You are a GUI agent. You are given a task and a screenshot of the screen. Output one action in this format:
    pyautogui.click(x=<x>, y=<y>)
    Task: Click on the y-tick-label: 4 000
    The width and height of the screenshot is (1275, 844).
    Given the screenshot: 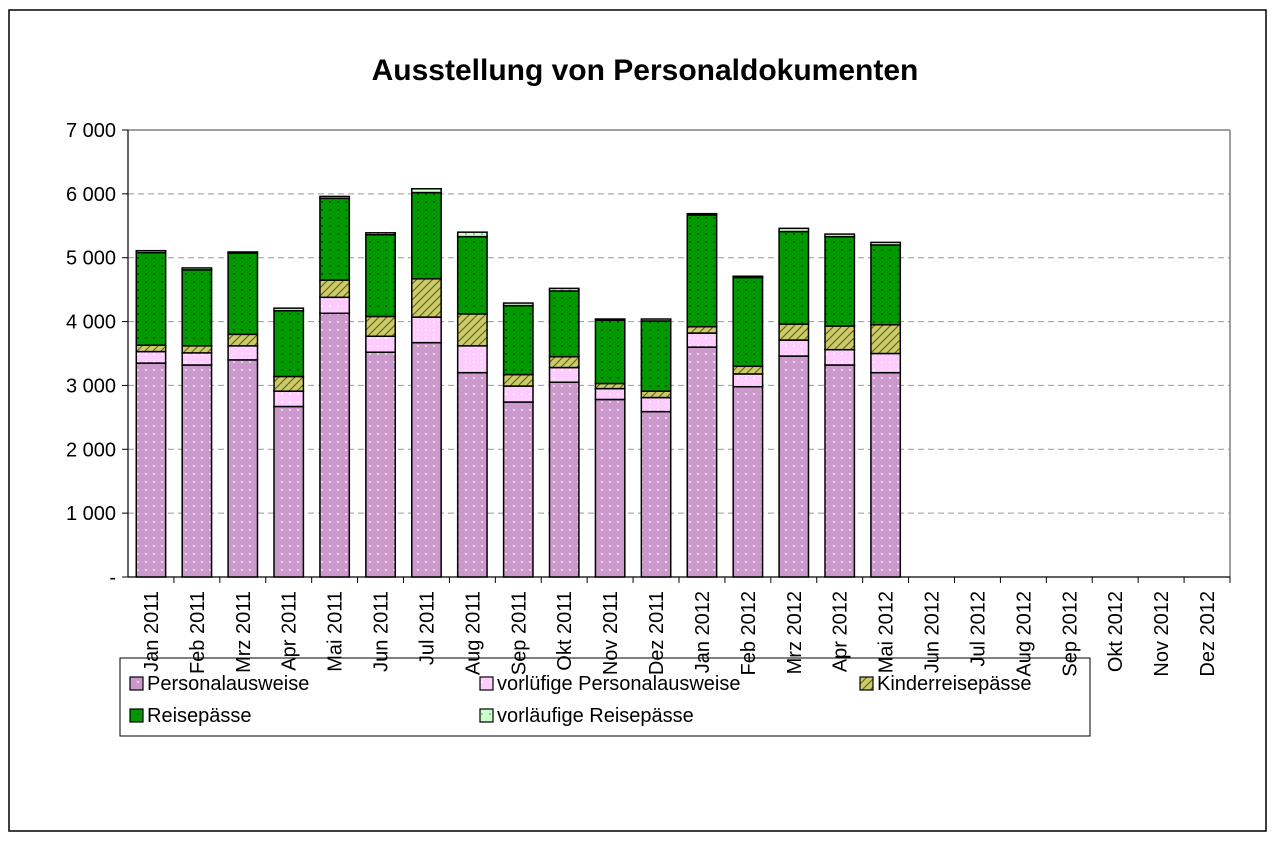 What is the action you would take?
    pyautogui.click(x=91, y=323)
    